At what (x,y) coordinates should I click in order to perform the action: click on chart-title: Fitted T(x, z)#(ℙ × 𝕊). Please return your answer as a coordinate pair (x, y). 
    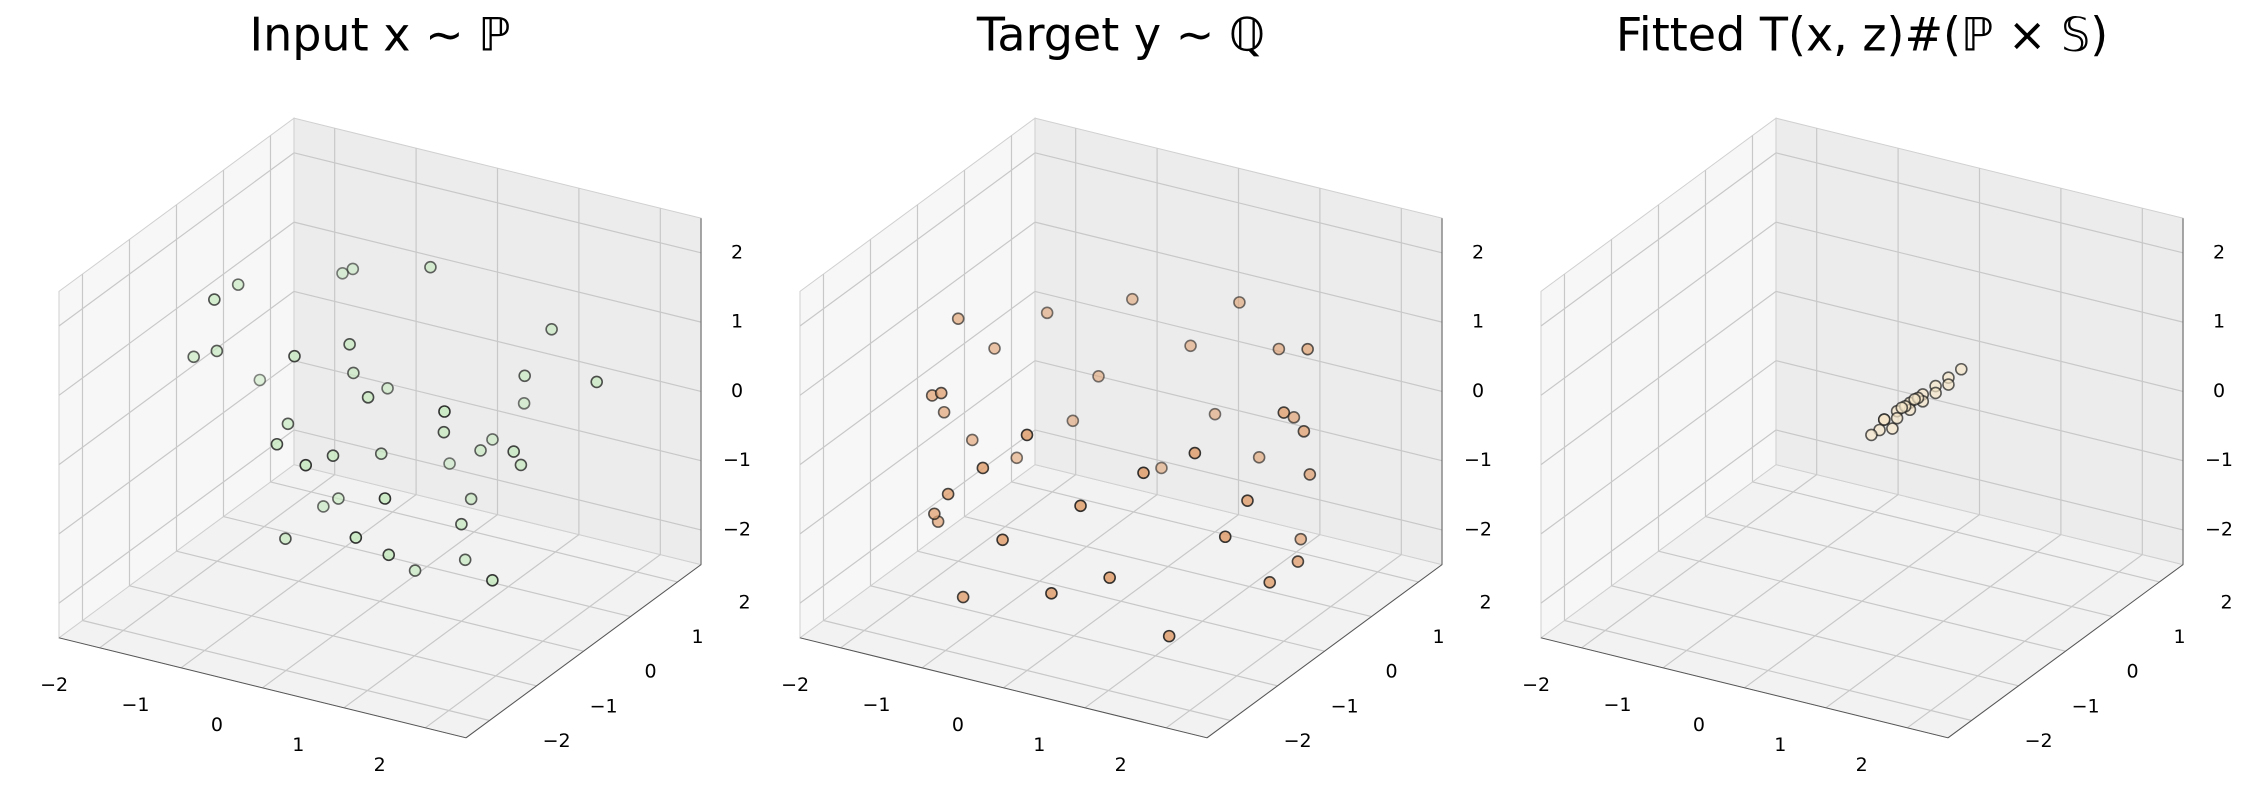
    Looking at the image, I should click on (1862, 35).